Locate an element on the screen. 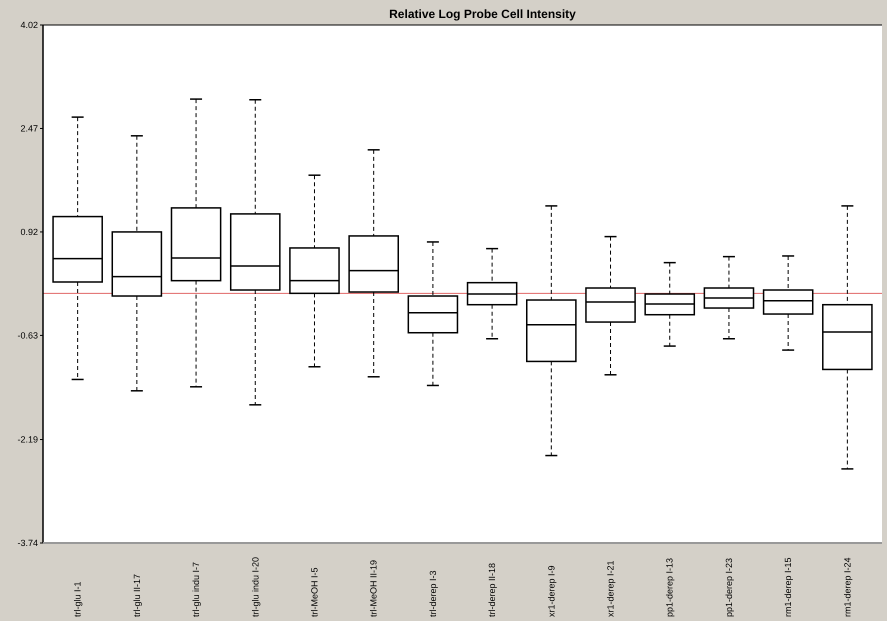  x-tick-label: trl-glu indu I-20 is located at coordinates (255, 586).